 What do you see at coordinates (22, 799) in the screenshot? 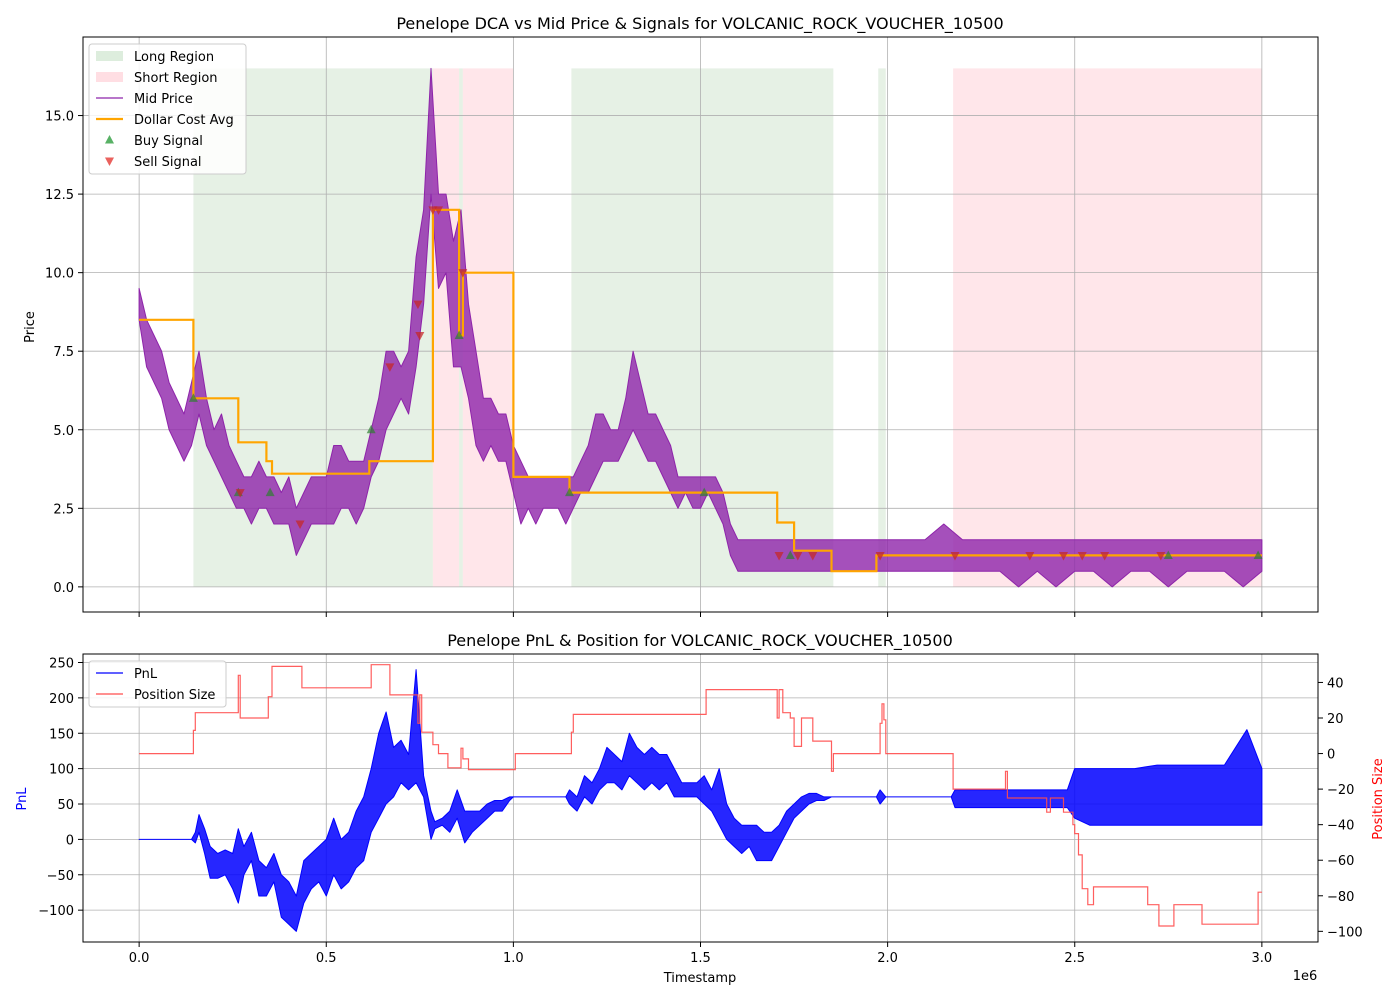
I see `pnl-y-axis-label: PnL` at bounding box center [22, 799].